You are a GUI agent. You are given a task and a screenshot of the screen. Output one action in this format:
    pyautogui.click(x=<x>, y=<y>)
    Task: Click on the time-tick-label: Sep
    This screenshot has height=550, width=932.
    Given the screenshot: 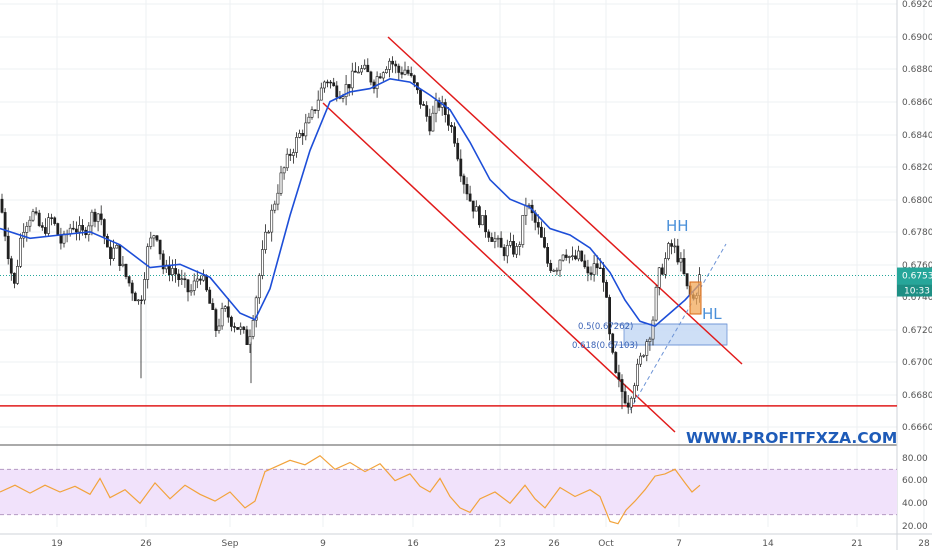 What is the action you would take?
    pyautogui.click(x=230, y=544)
    